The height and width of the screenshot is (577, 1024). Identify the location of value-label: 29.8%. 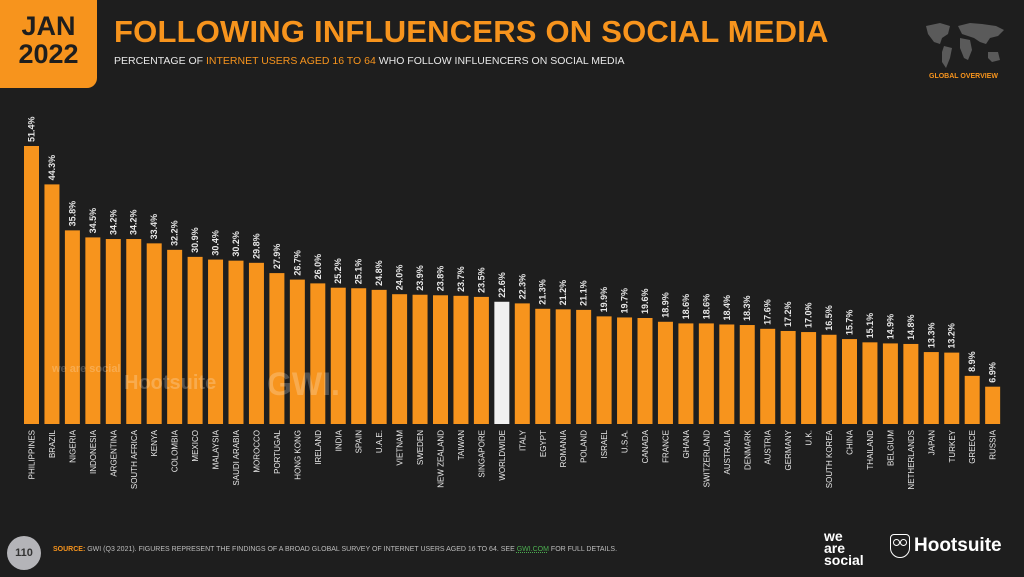
(256, 246).